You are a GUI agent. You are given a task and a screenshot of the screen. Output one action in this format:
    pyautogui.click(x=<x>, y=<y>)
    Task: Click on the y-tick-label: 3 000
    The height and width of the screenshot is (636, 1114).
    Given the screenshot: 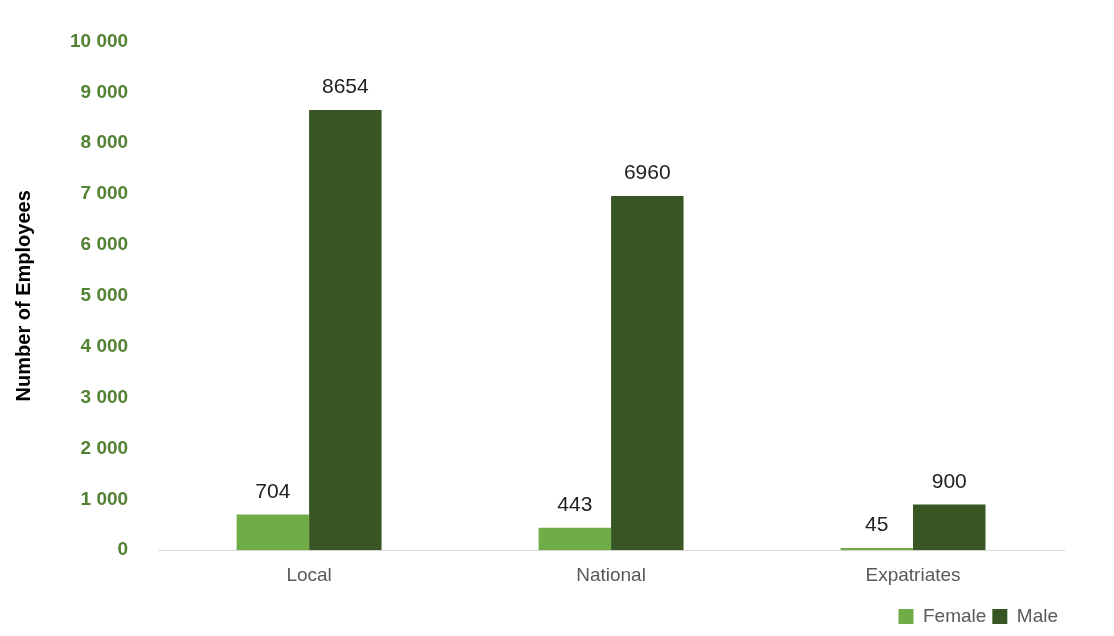 What is the action you would take?
    pyautogui.click(x=104, y=396)
    